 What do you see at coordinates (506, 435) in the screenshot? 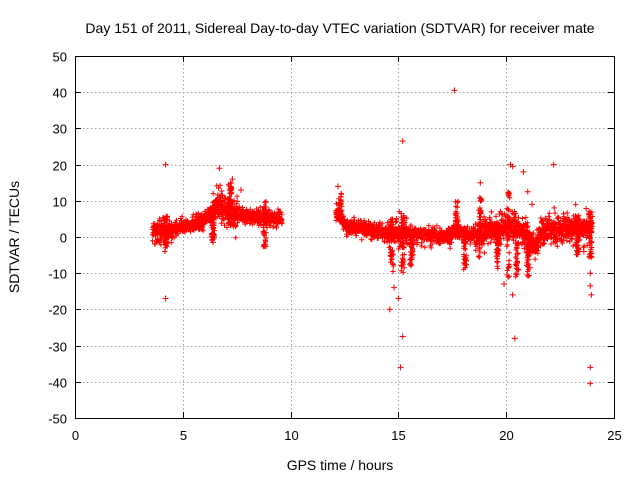
I see `x-tick-label: 20` at bounding box center [506, 435].